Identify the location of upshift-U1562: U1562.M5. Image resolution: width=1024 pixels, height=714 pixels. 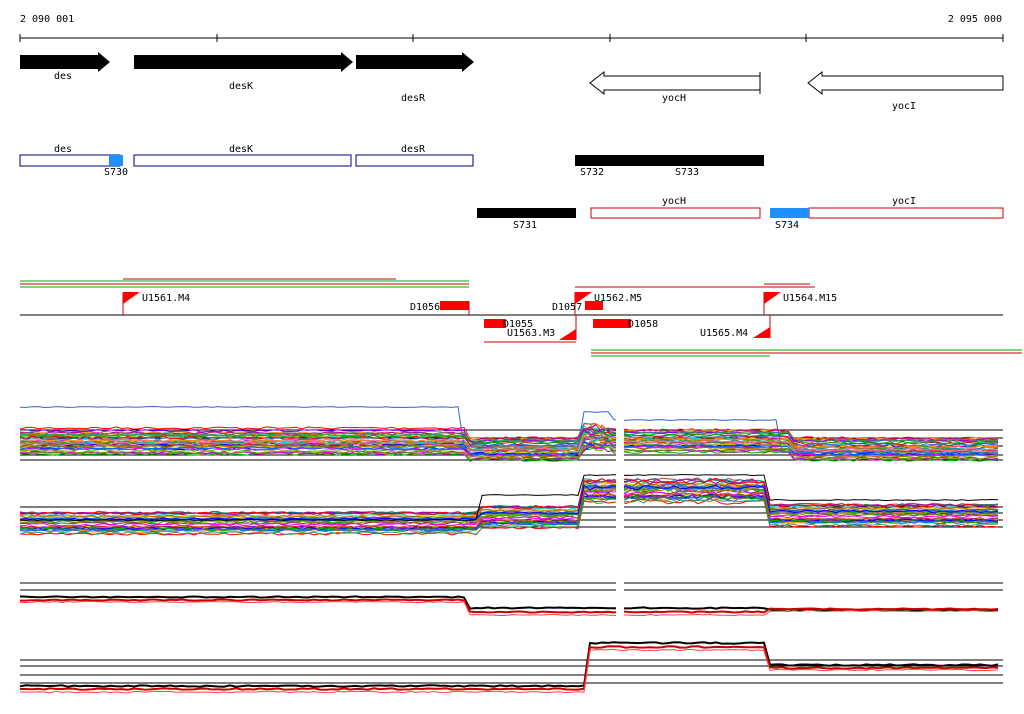
(608, 303).